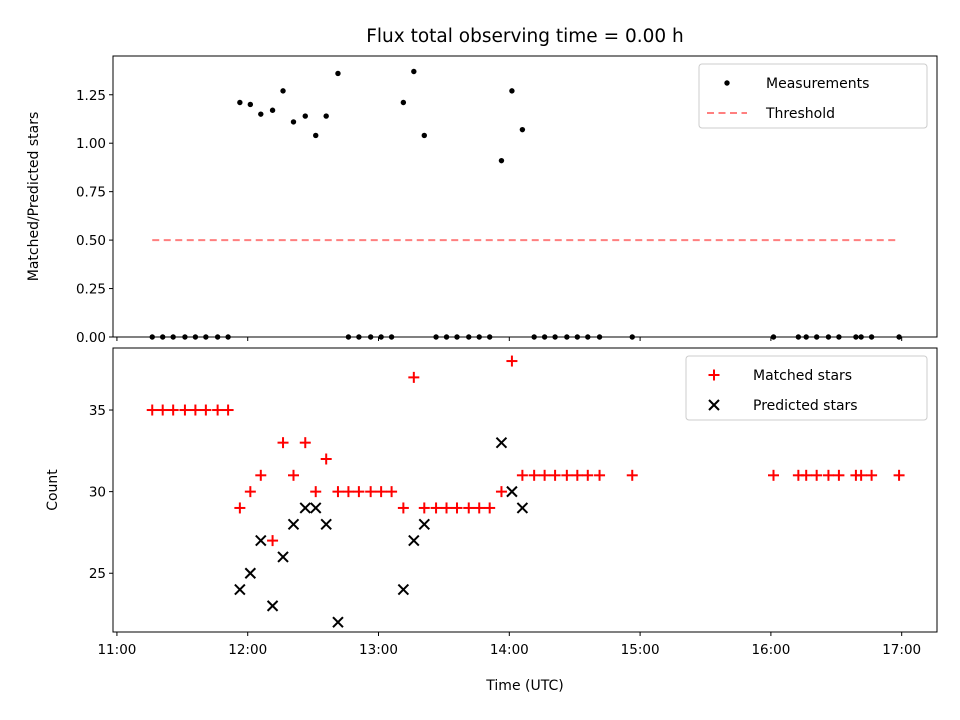  I want to click on legend-label: Threshold, so click(800, 114).